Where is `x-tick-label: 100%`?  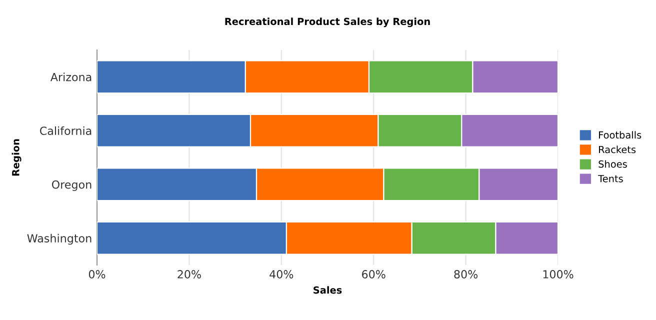 x-tick-label: 100% is located at coordinates (558, 274).